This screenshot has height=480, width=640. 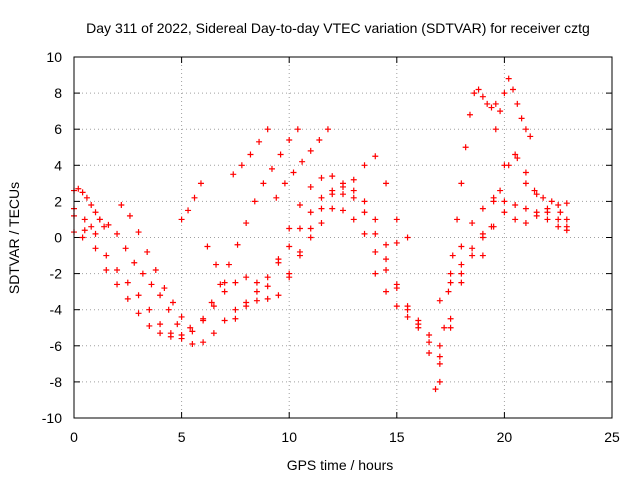 I want to click on y-tick-label: 0, so click(x=58, y=238).